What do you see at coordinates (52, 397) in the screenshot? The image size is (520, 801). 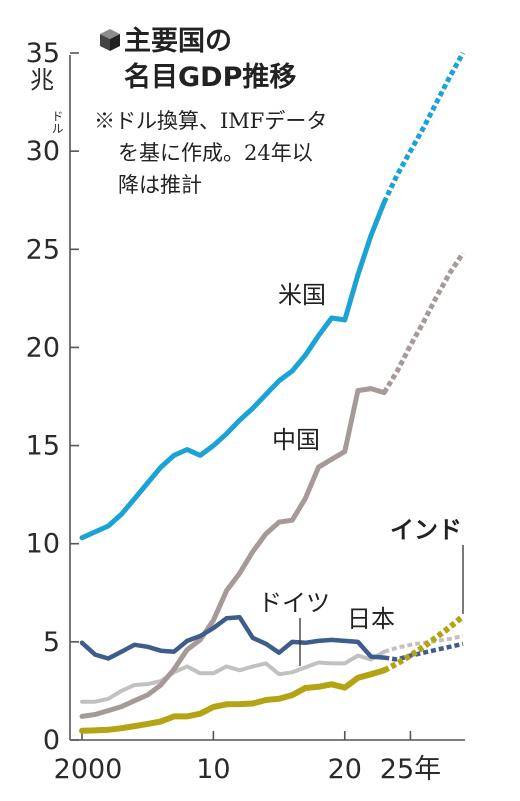 I see `y-axis-ticks: 0 5 10 15 20 25 30 35` at bounding box center [52, 397].